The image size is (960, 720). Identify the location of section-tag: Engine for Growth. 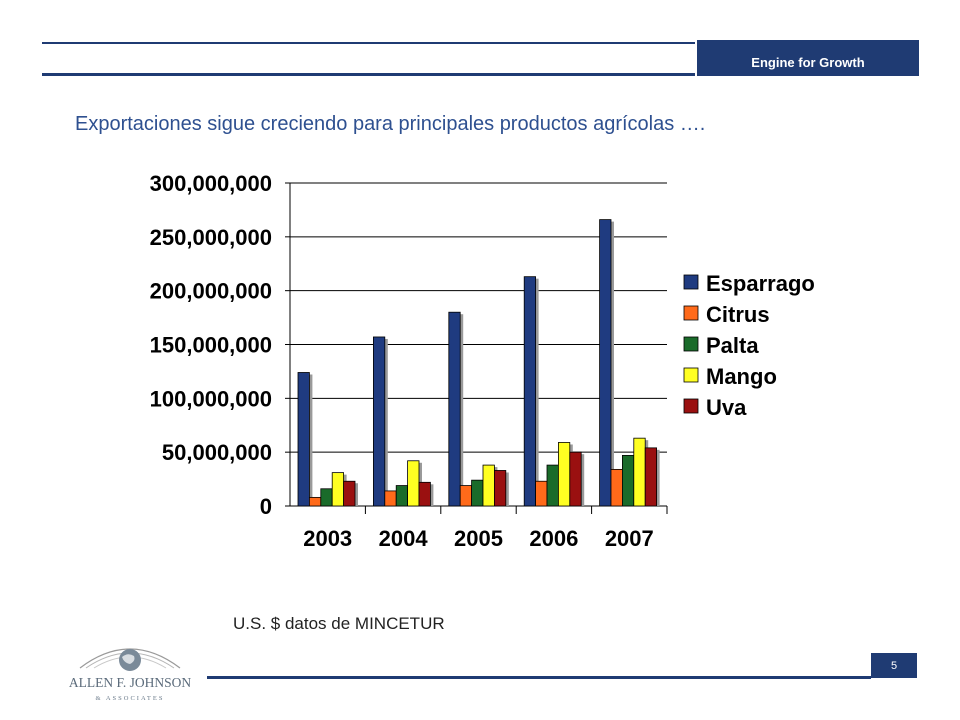
(808, 58).